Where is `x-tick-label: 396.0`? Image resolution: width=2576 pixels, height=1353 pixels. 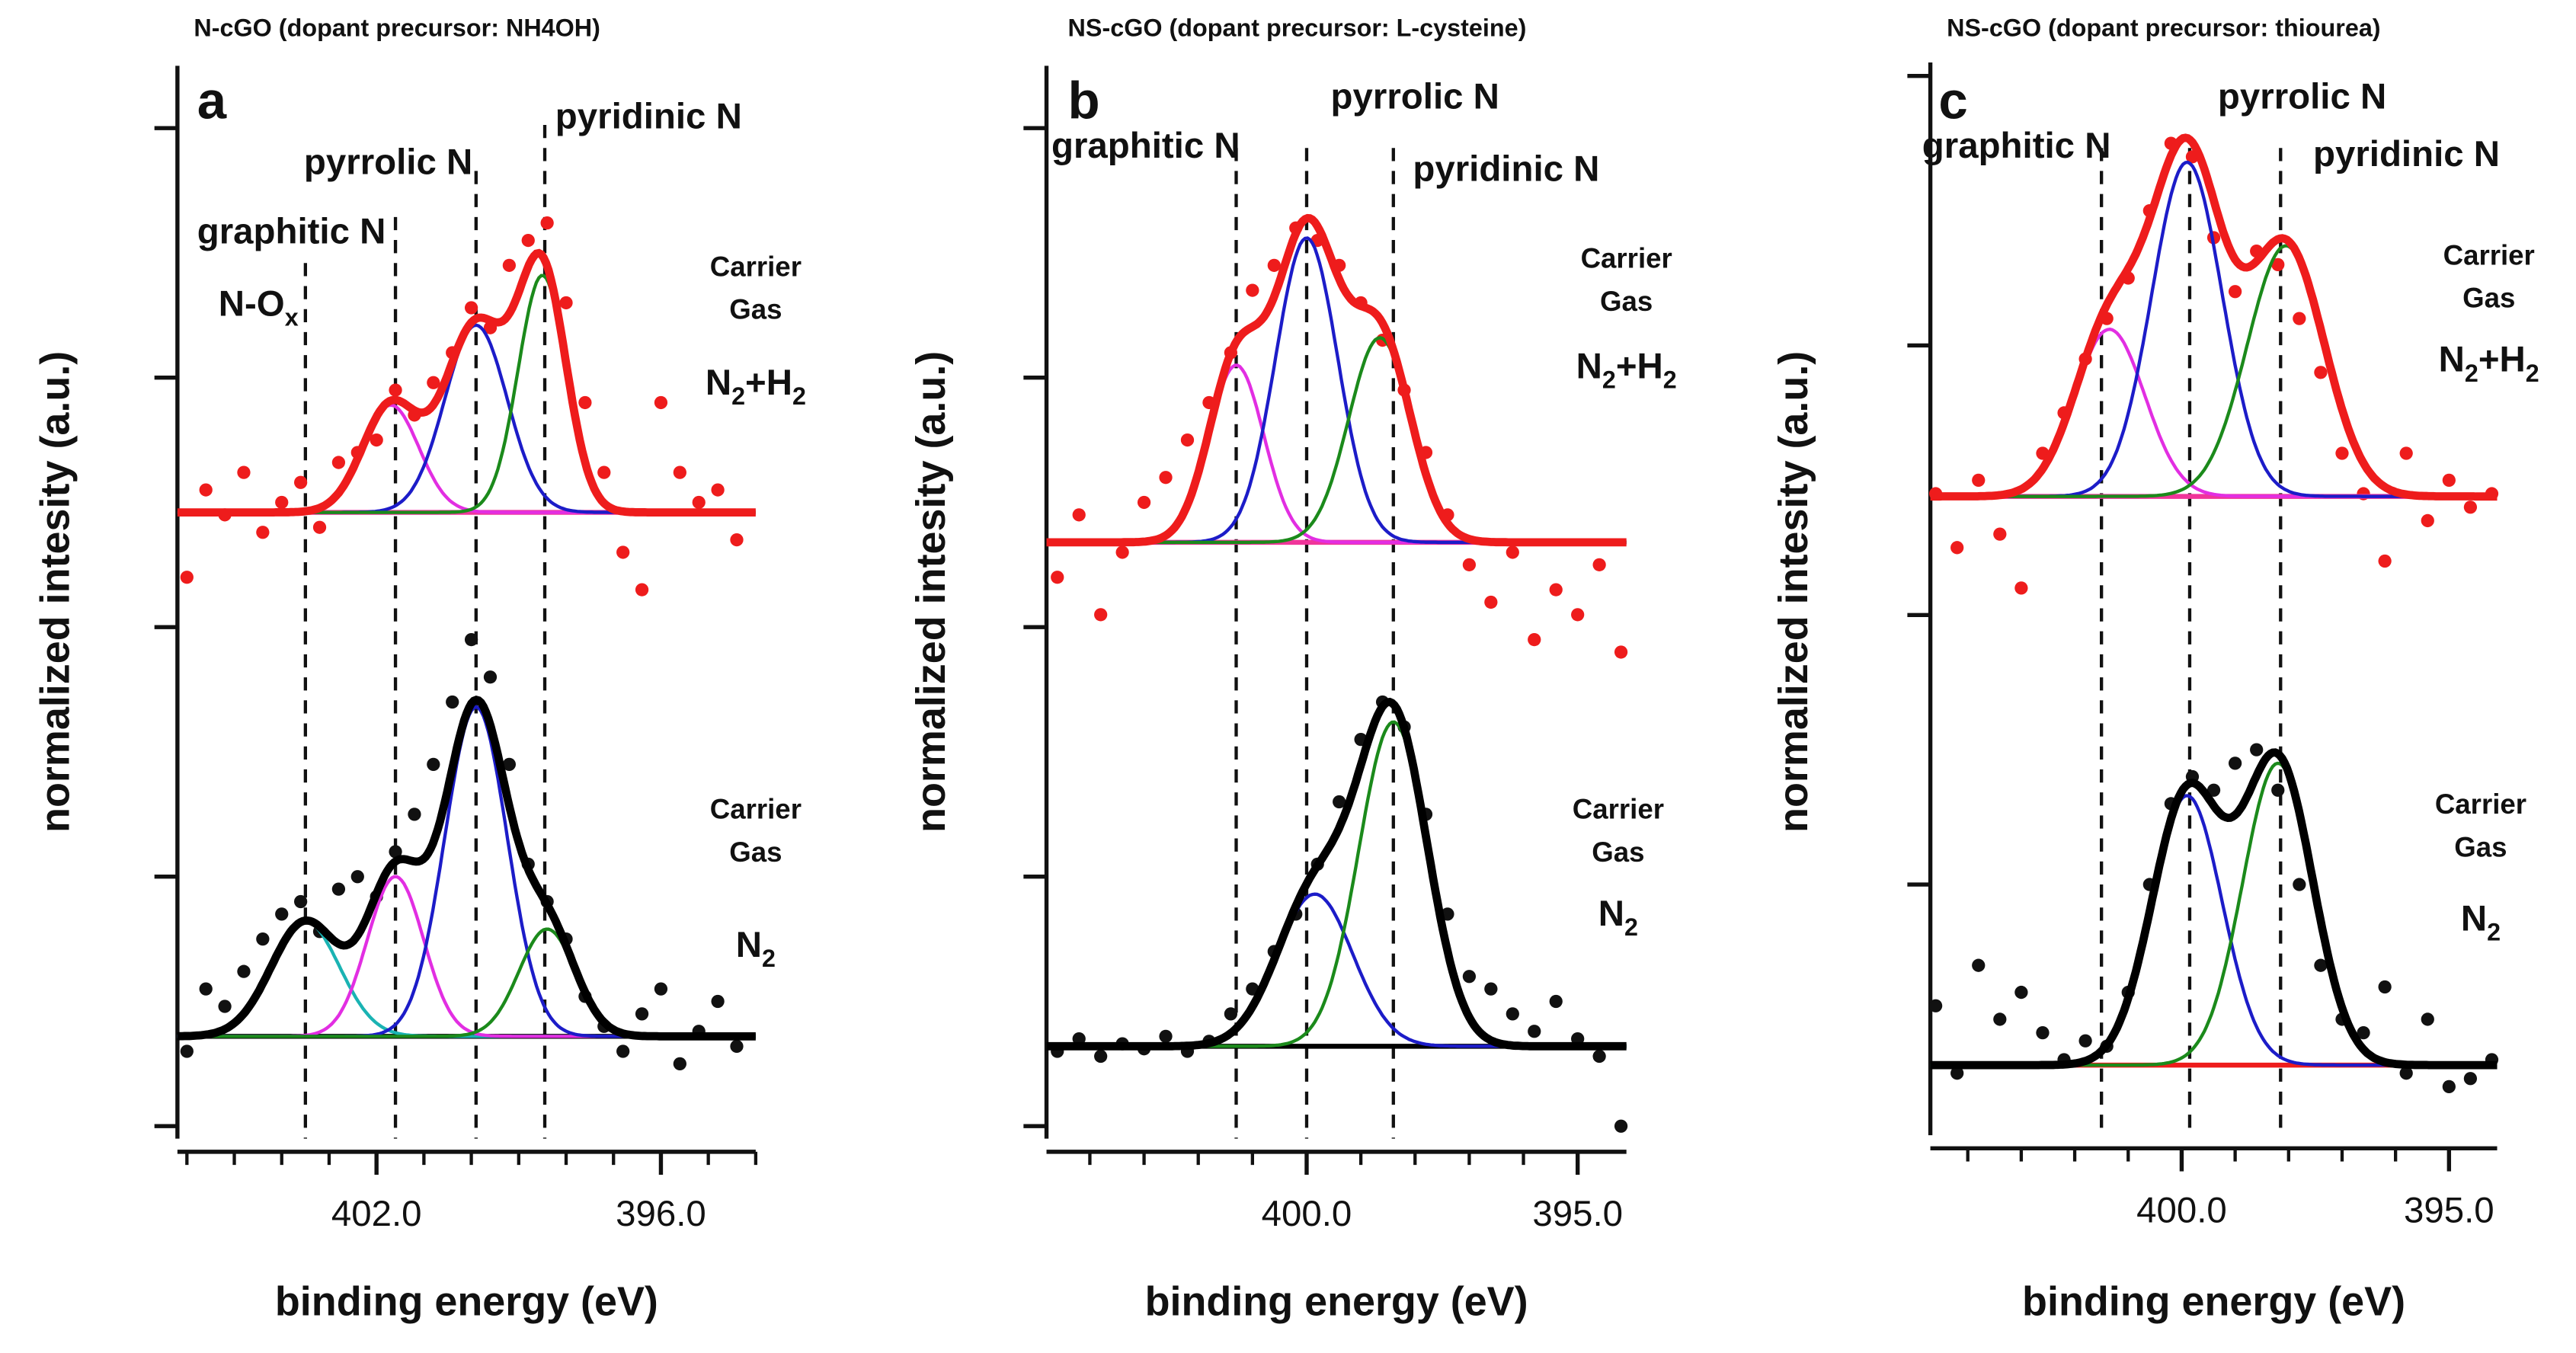
x-tick-label: 396.0 is located at coordinates (661, 1214).